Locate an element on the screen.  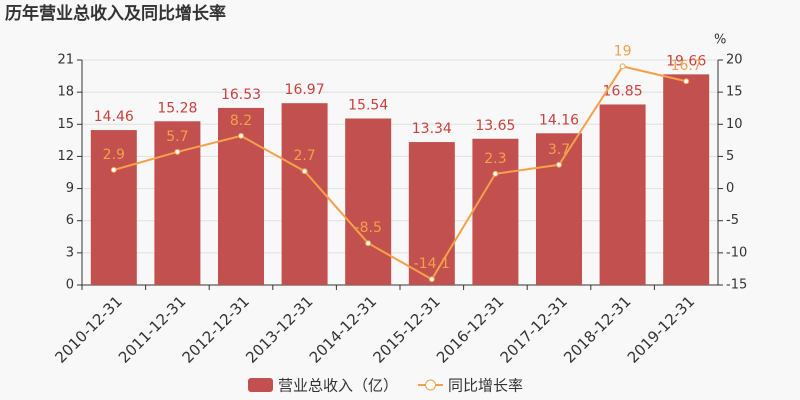
x-tick-label: 2013-12-31 is located at coordinates (279, 329).